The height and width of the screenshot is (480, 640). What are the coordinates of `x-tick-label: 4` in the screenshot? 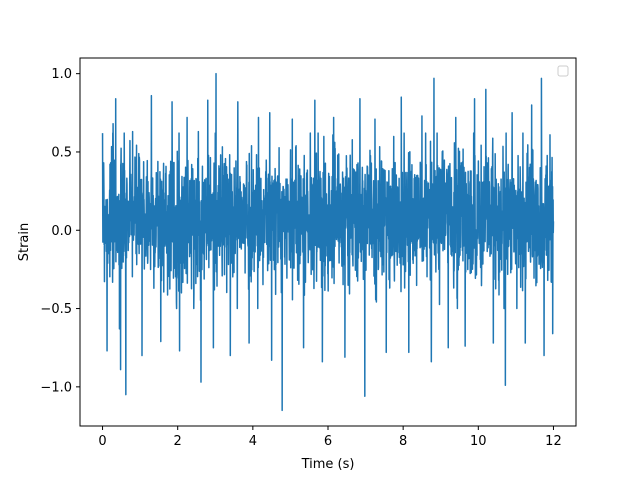 It's located at (253, 441).